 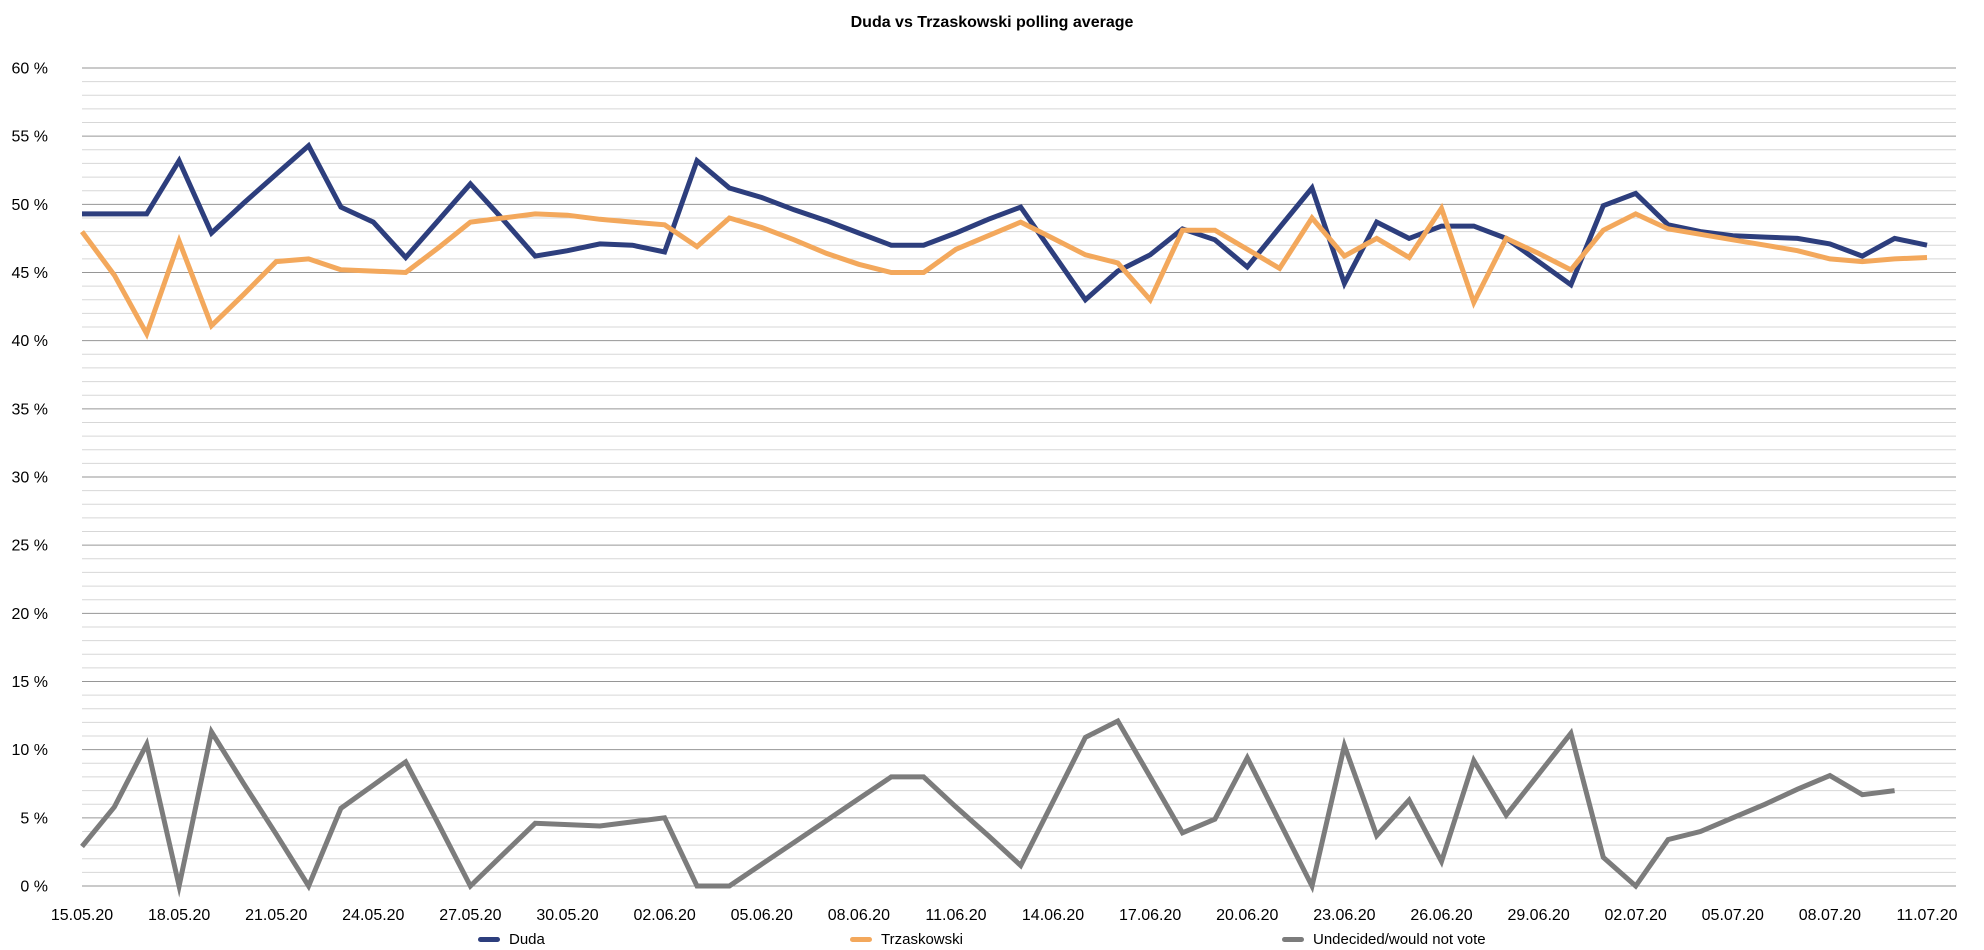 I want to click on y-axis-tick-label: 45 %, so click(x=30, y=273).